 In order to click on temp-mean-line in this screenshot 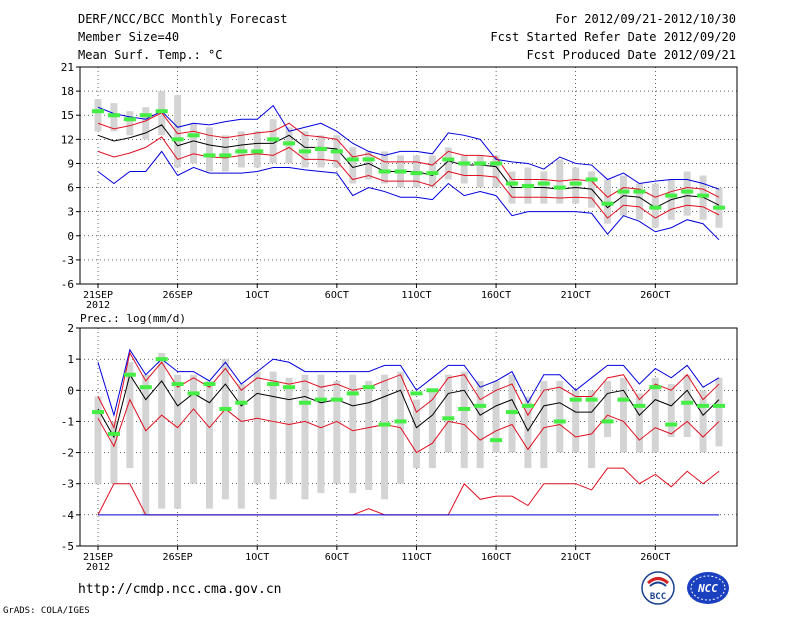, I will do `click(408, 166)`.